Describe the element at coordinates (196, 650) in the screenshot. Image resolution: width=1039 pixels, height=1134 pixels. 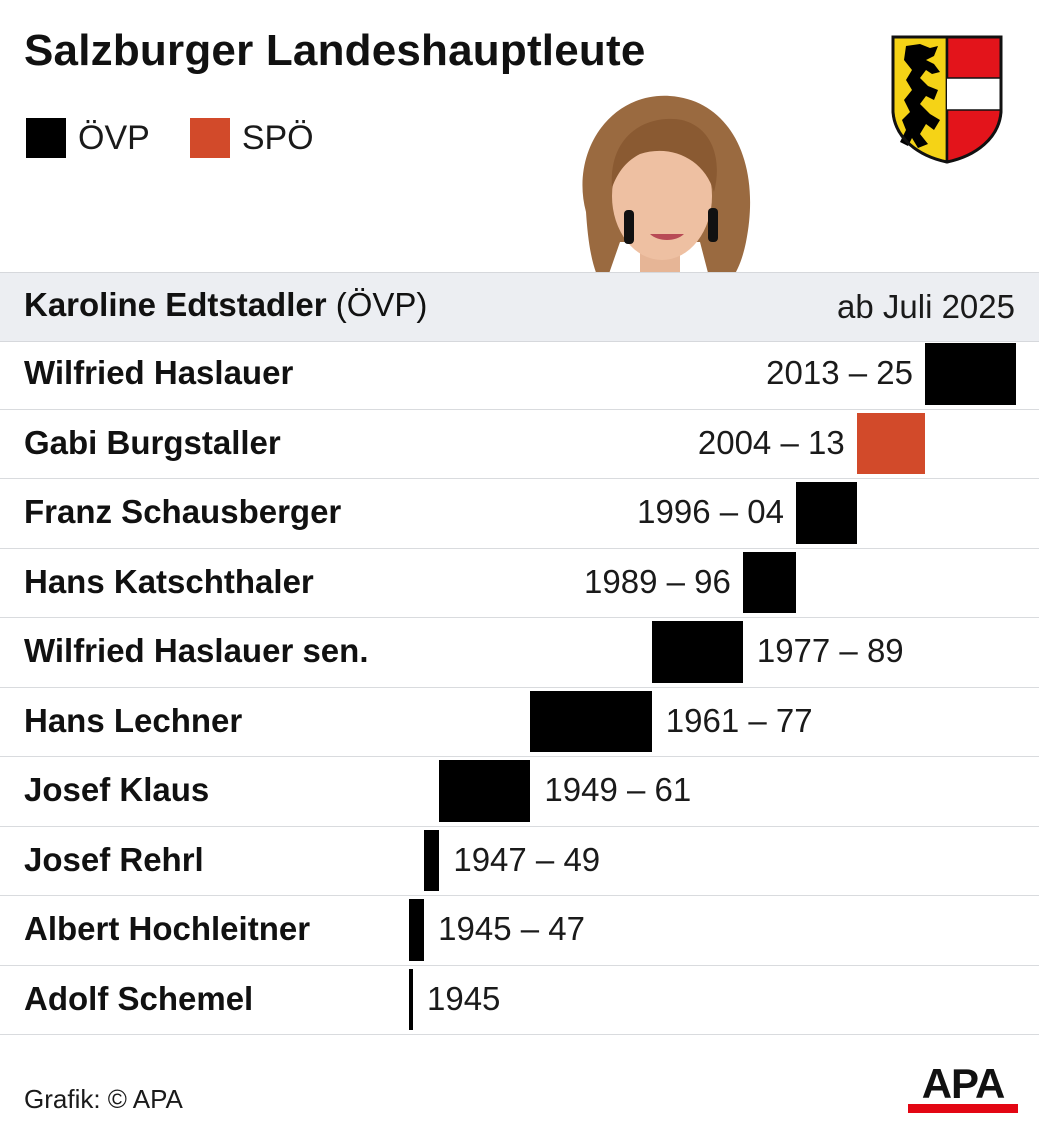
I see `governor-name: Wilfried Haslauer sen.` at that location.